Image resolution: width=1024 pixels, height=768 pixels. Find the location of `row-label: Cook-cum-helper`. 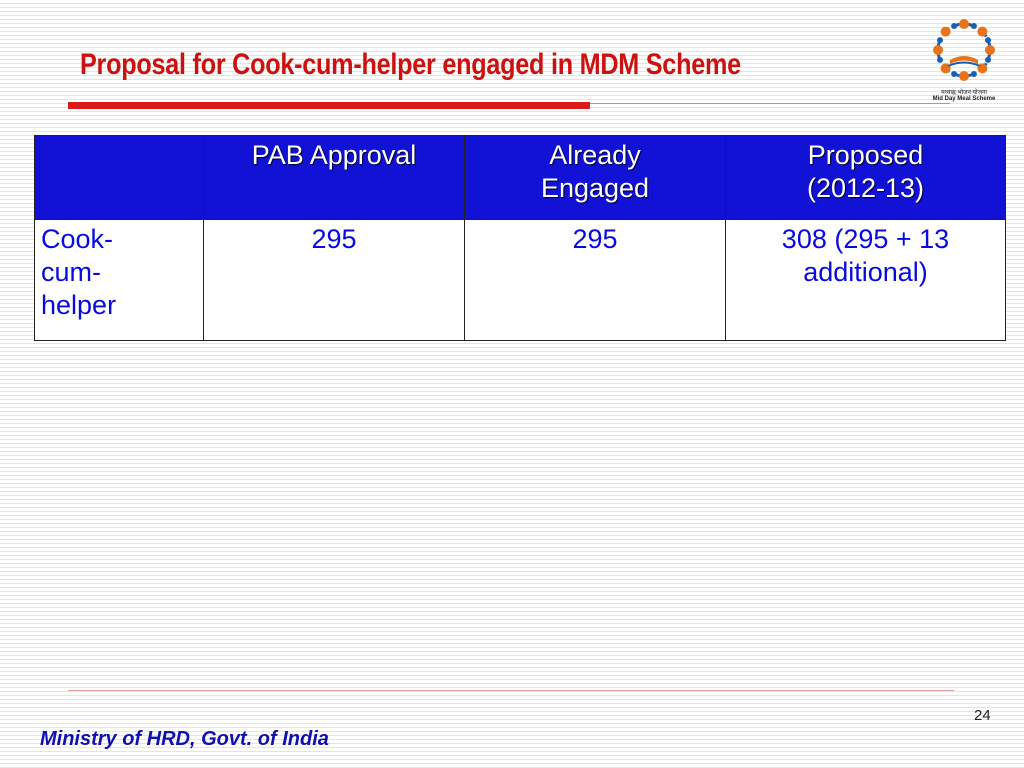

row-label: Cook-cum-helper is located at coordinates (119, 280).